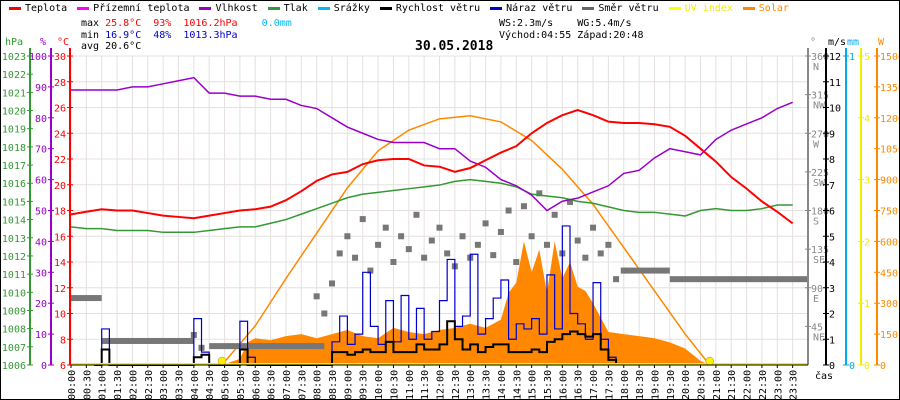 The height and width of the screenshot is (400, 900). I want to click on min-pressure: 1013.3hPa, so click(210, 35).